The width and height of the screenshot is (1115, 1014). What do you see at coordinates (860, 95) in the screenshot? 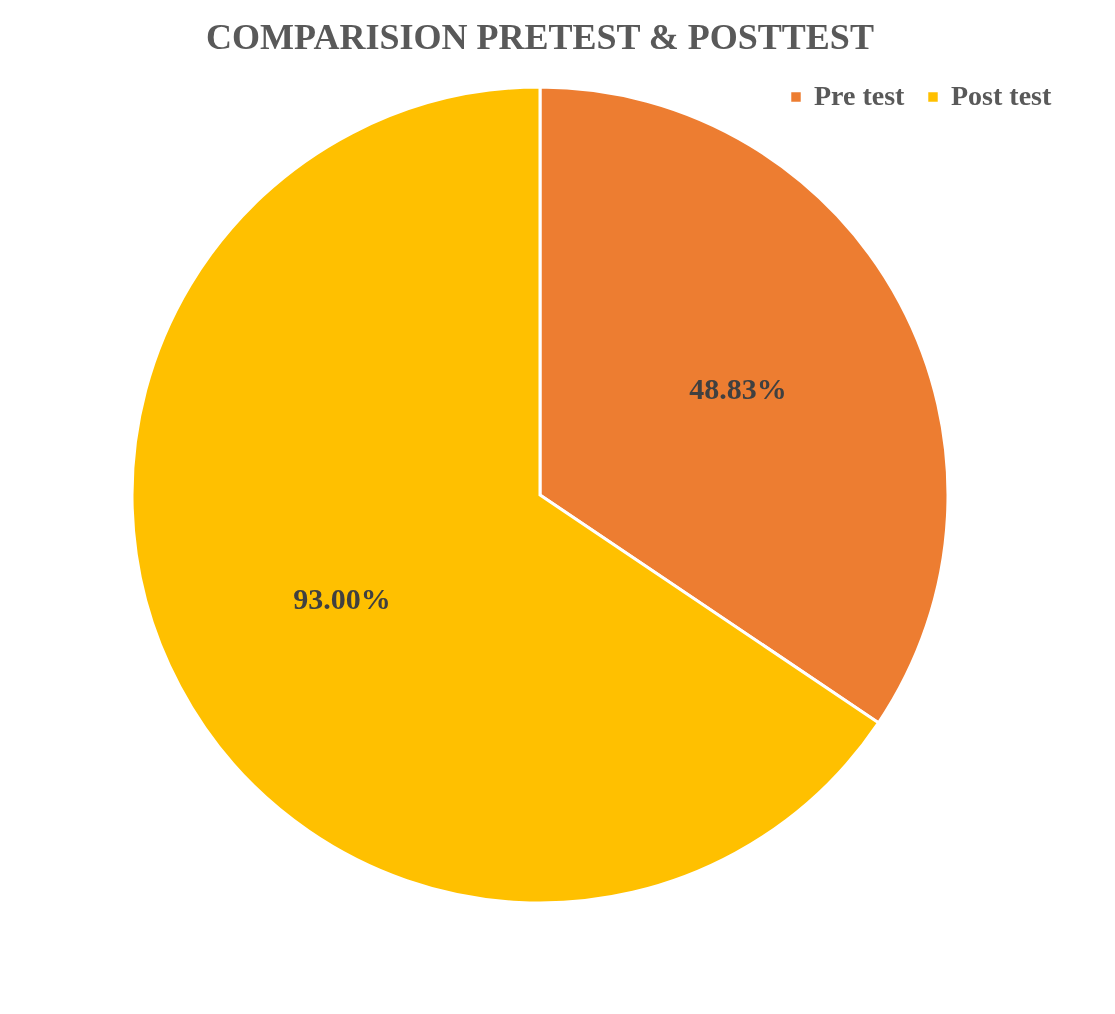
I see `legend-label: Pre test` at bounding box center [860, 95].